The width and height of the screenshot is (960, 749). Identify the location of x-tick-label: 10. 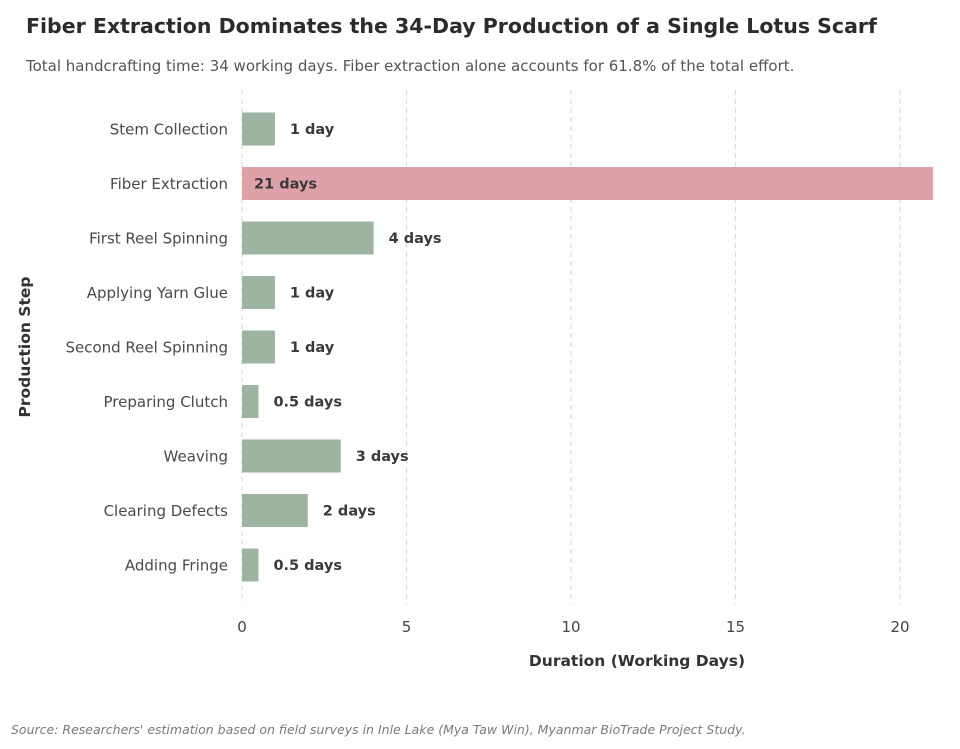
(570, 627).